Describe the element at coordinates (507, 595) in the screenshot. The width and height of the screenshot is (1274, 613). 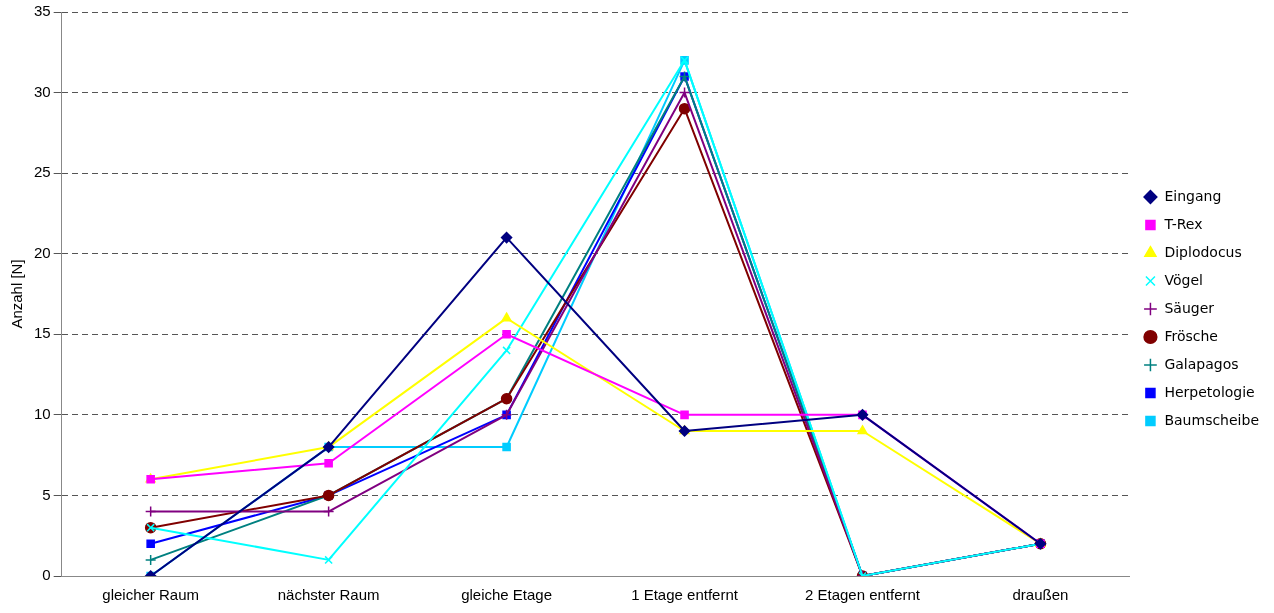
I see `x-tick-label: gleiche Etage` at that location.